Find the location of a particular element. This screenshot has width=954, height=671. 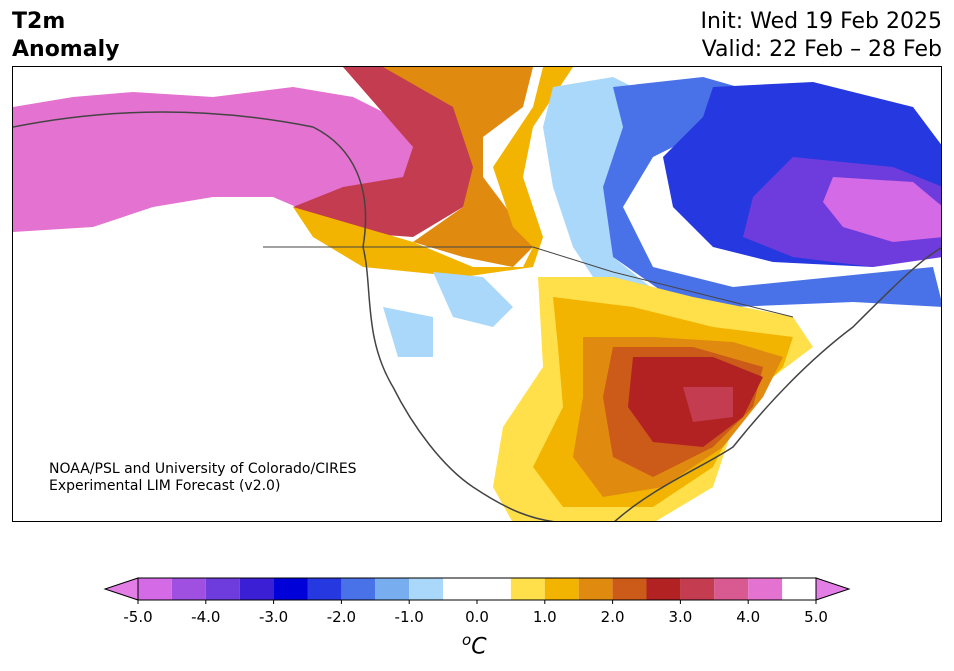

title-line-1: T2m is located at coordinates (39, 21).